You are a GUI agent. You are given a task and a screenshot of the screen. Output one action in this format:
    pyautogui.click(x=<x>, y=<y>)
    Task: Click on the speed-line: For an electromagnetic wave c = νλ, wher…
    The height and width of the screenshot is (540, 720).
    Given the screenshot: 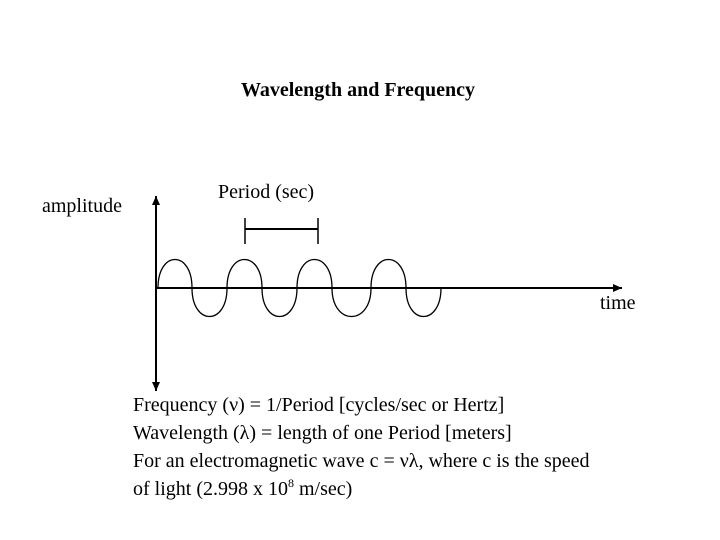 What is the action you would take?
    pyautogui.click(x=361, y=461)
    